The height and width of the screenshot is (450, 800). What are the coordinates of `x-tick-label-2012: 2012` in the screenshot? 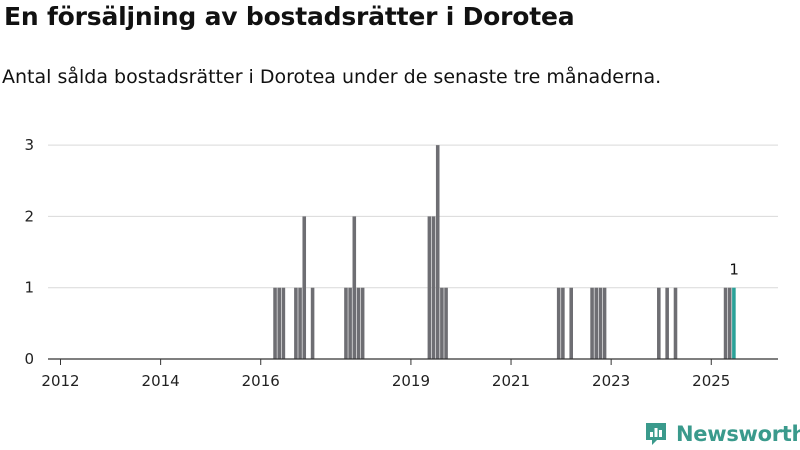 It's located at (60, 381).